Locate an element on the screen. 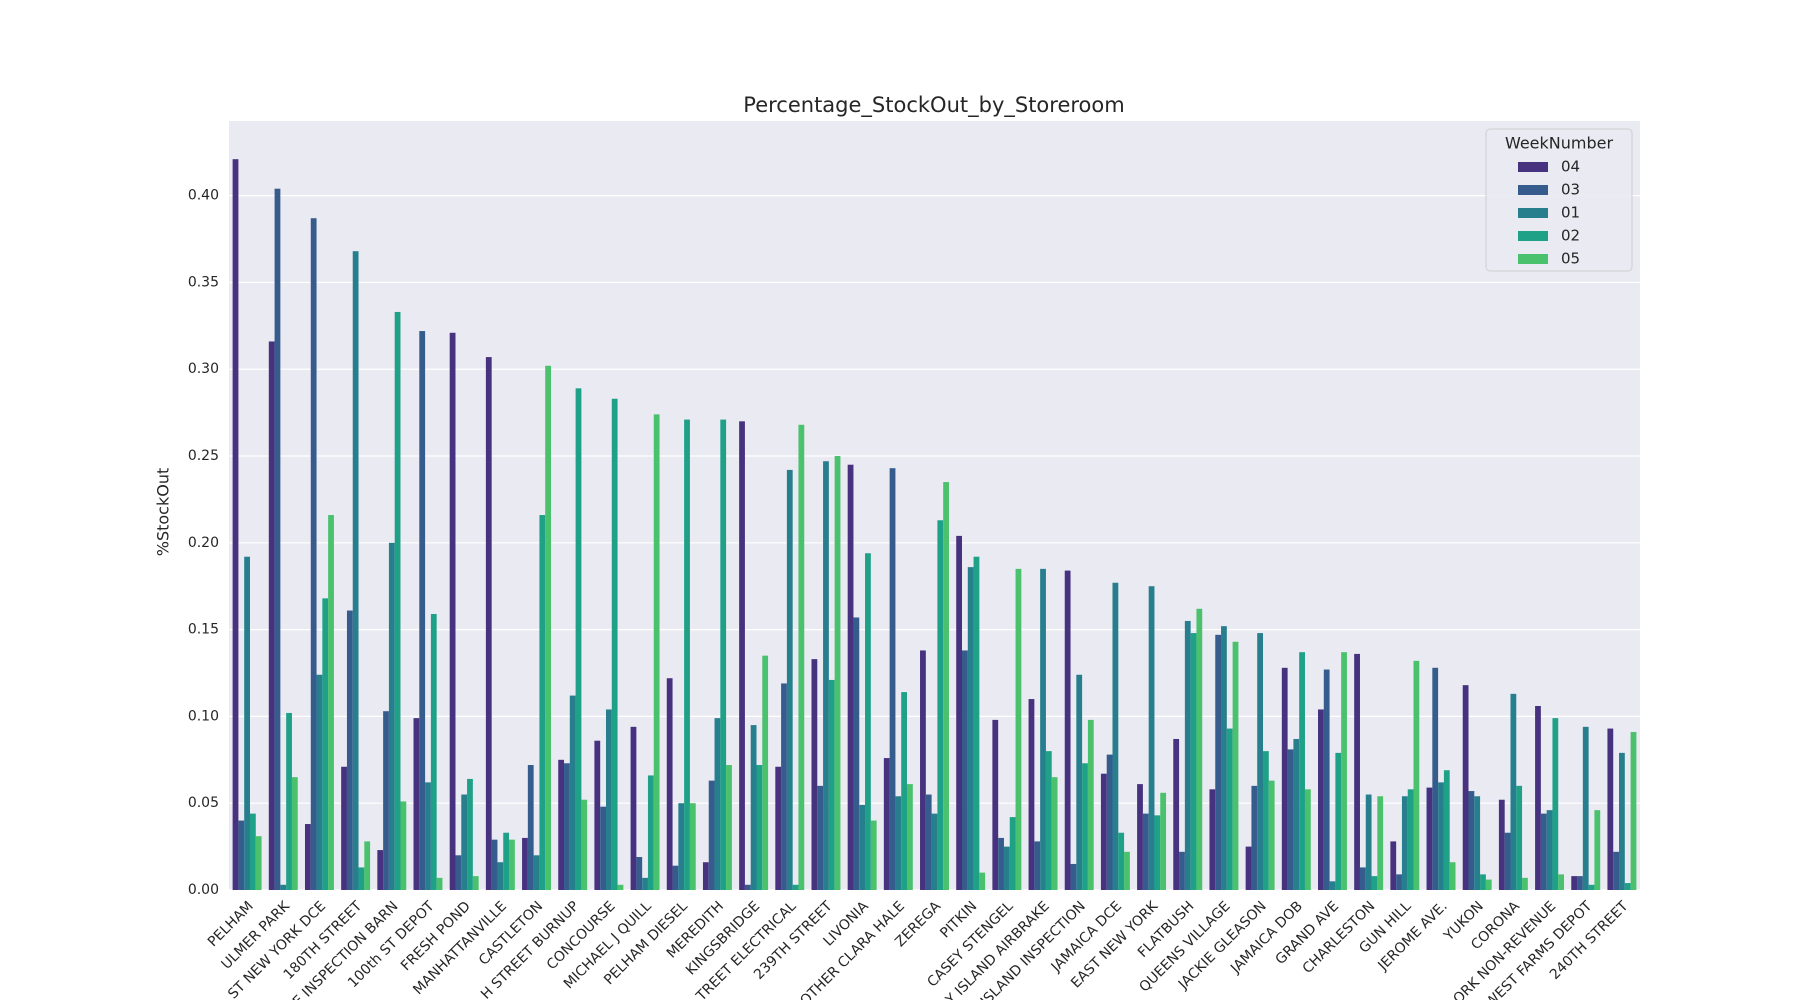 The image size is (1800, 1000). y-axis-label: %StockOut is located at coordinates (163, 512).